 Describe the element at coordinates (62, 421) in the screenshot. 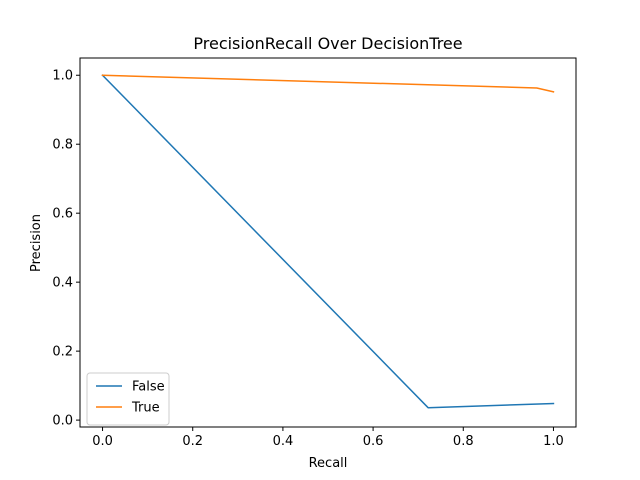

I see `y-tick-label: 0.0` at that location.